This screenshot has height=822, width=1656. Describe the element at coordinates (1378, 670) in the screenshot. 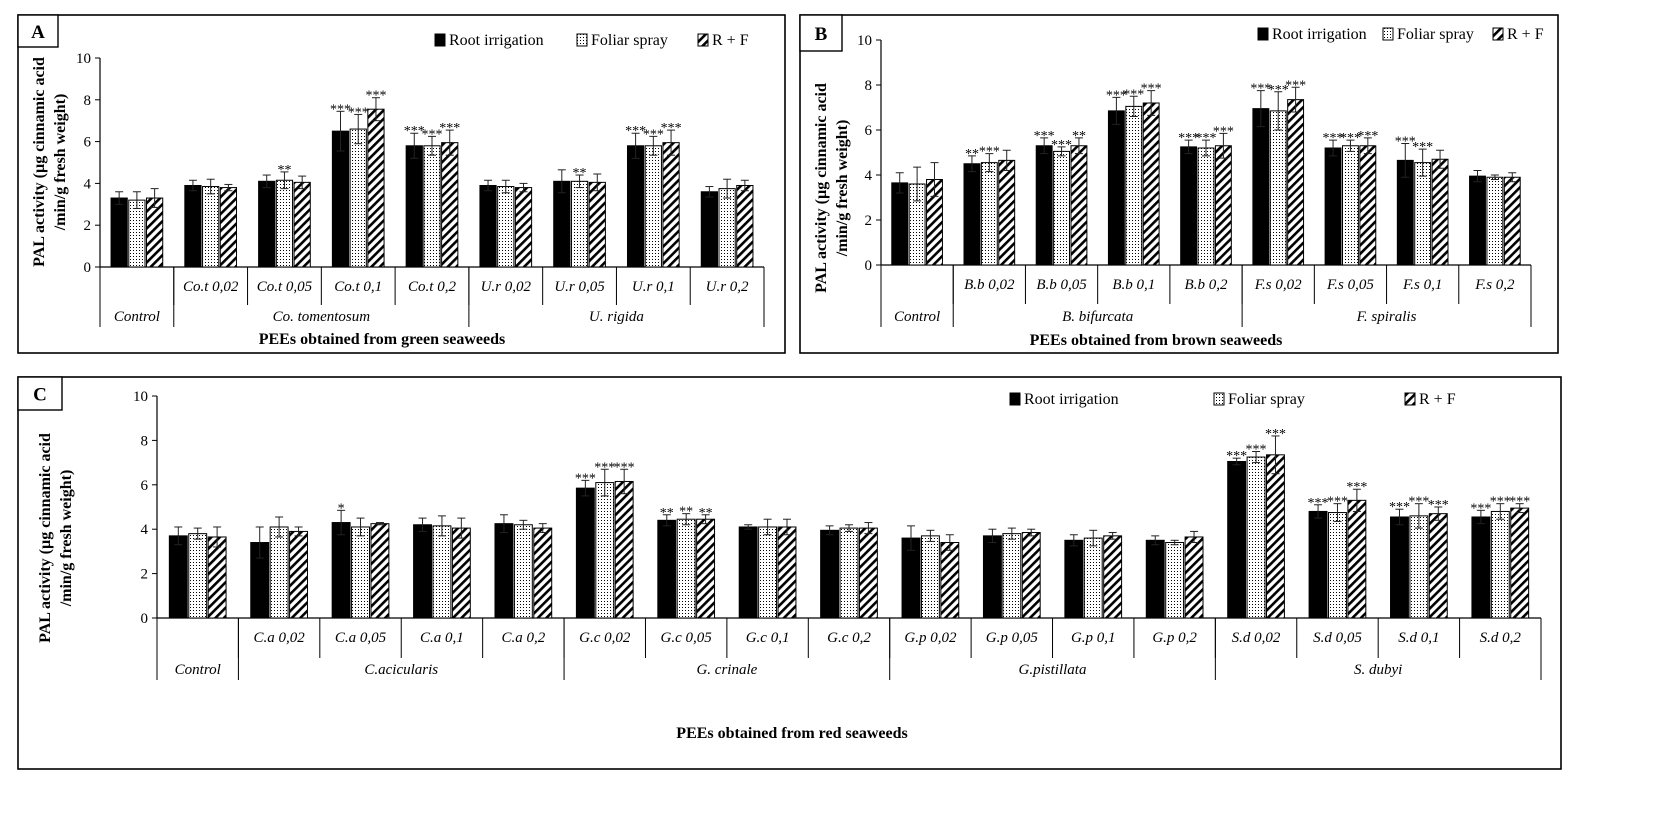

I see `panel-c-group-label: S. dubyi` at that location.